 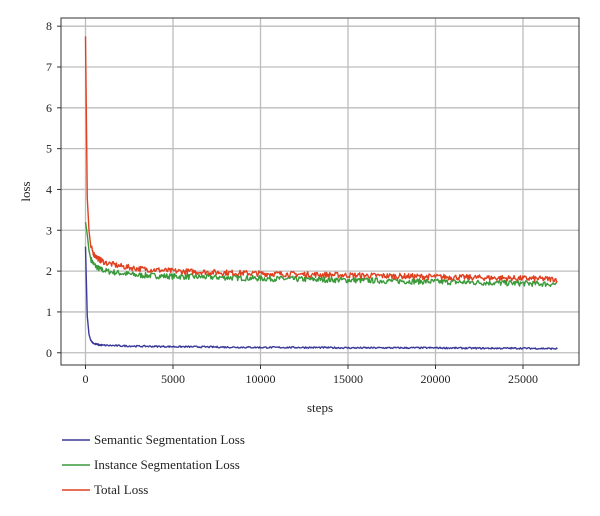 I want to click on y-tick-label: 7, so click(x=49, y=67).